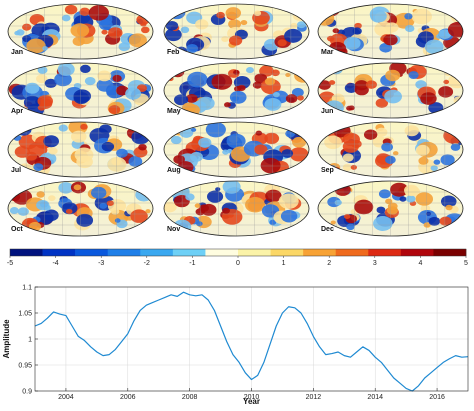 This screenshot has height=411, width=474. I want to click on y-tick-label: 0.9, so click(27, 392).